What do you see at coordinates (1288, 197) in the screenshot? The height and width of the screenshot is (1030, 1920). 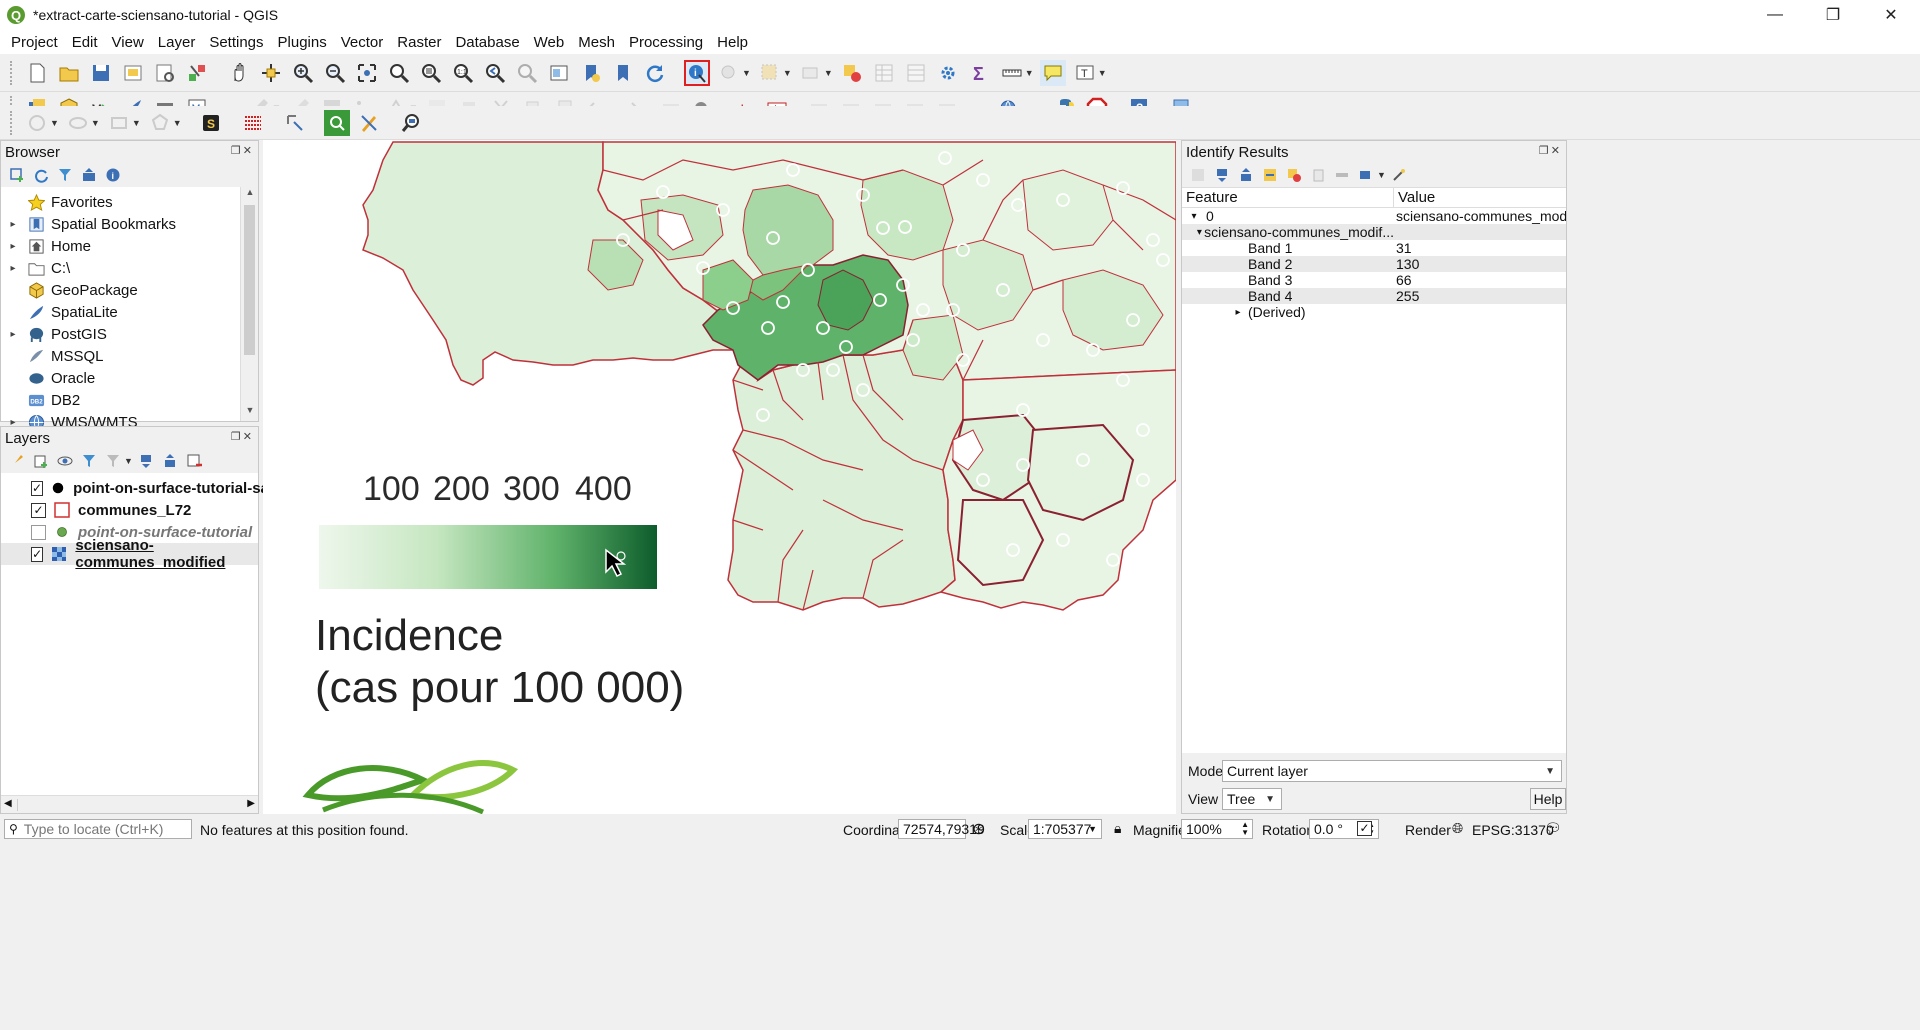 I see `column-header-feature: Feature` at bounding box center [1288, 197].